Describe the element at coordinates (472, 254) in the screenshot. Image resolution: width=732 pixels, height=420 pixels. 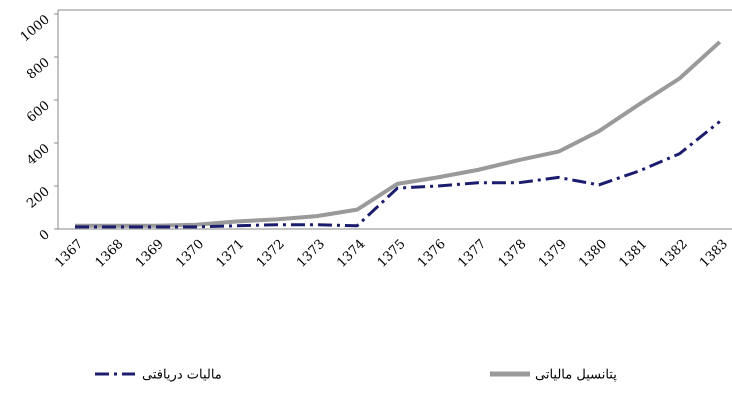
I see `x-tick-label: 1377` at that location.